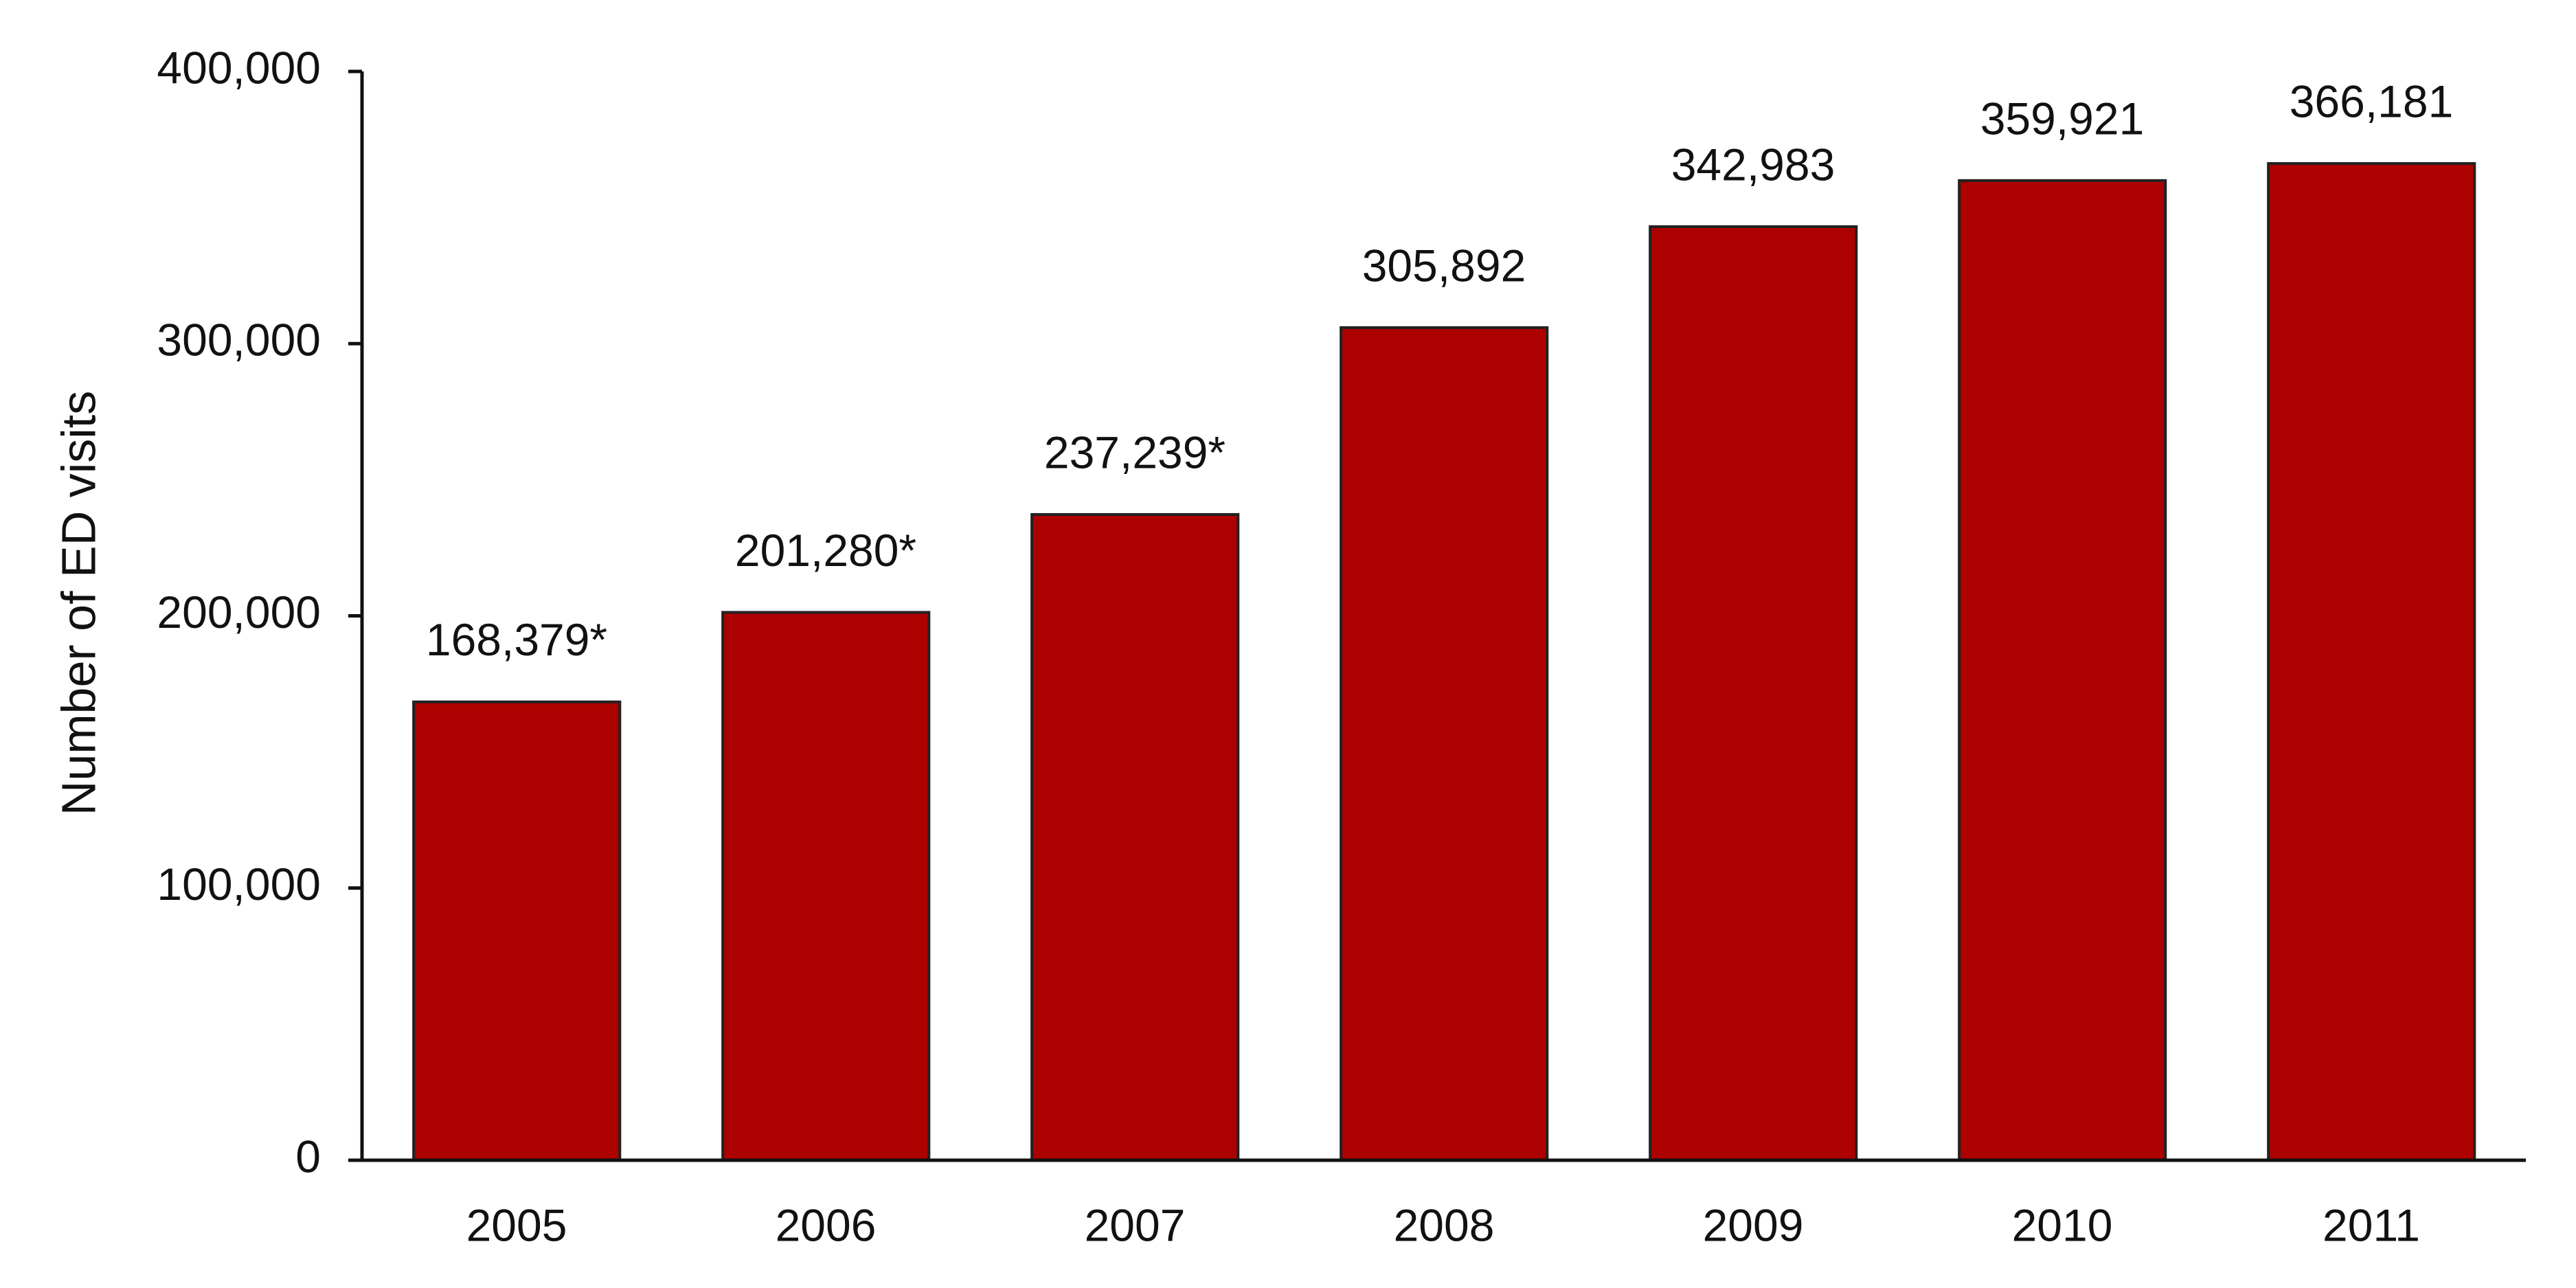  Describe the element at coordinates (239, 67) in the screenshot. I see `y-tick-label: 400,000` at that location.